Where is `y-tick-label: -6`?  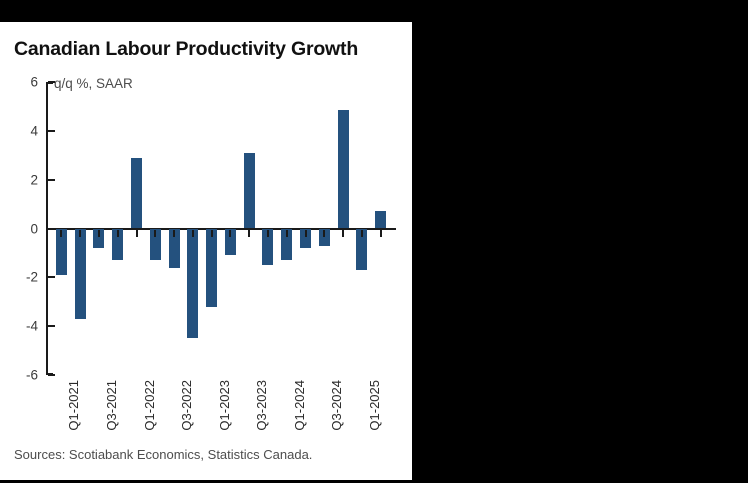 y-tick-label: -6 is located at coordinates (31, 375).